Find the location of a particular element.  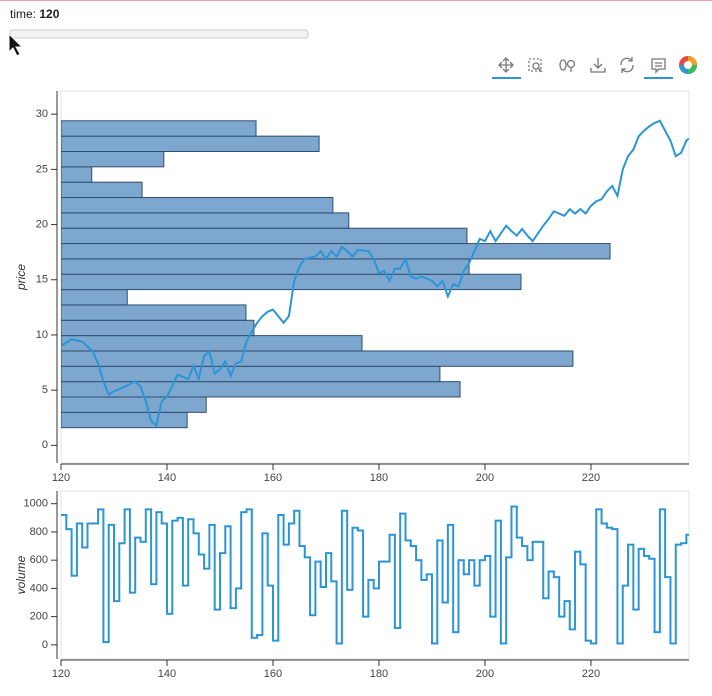

slider-title: time: 120 is located at coordinates (34, 14).